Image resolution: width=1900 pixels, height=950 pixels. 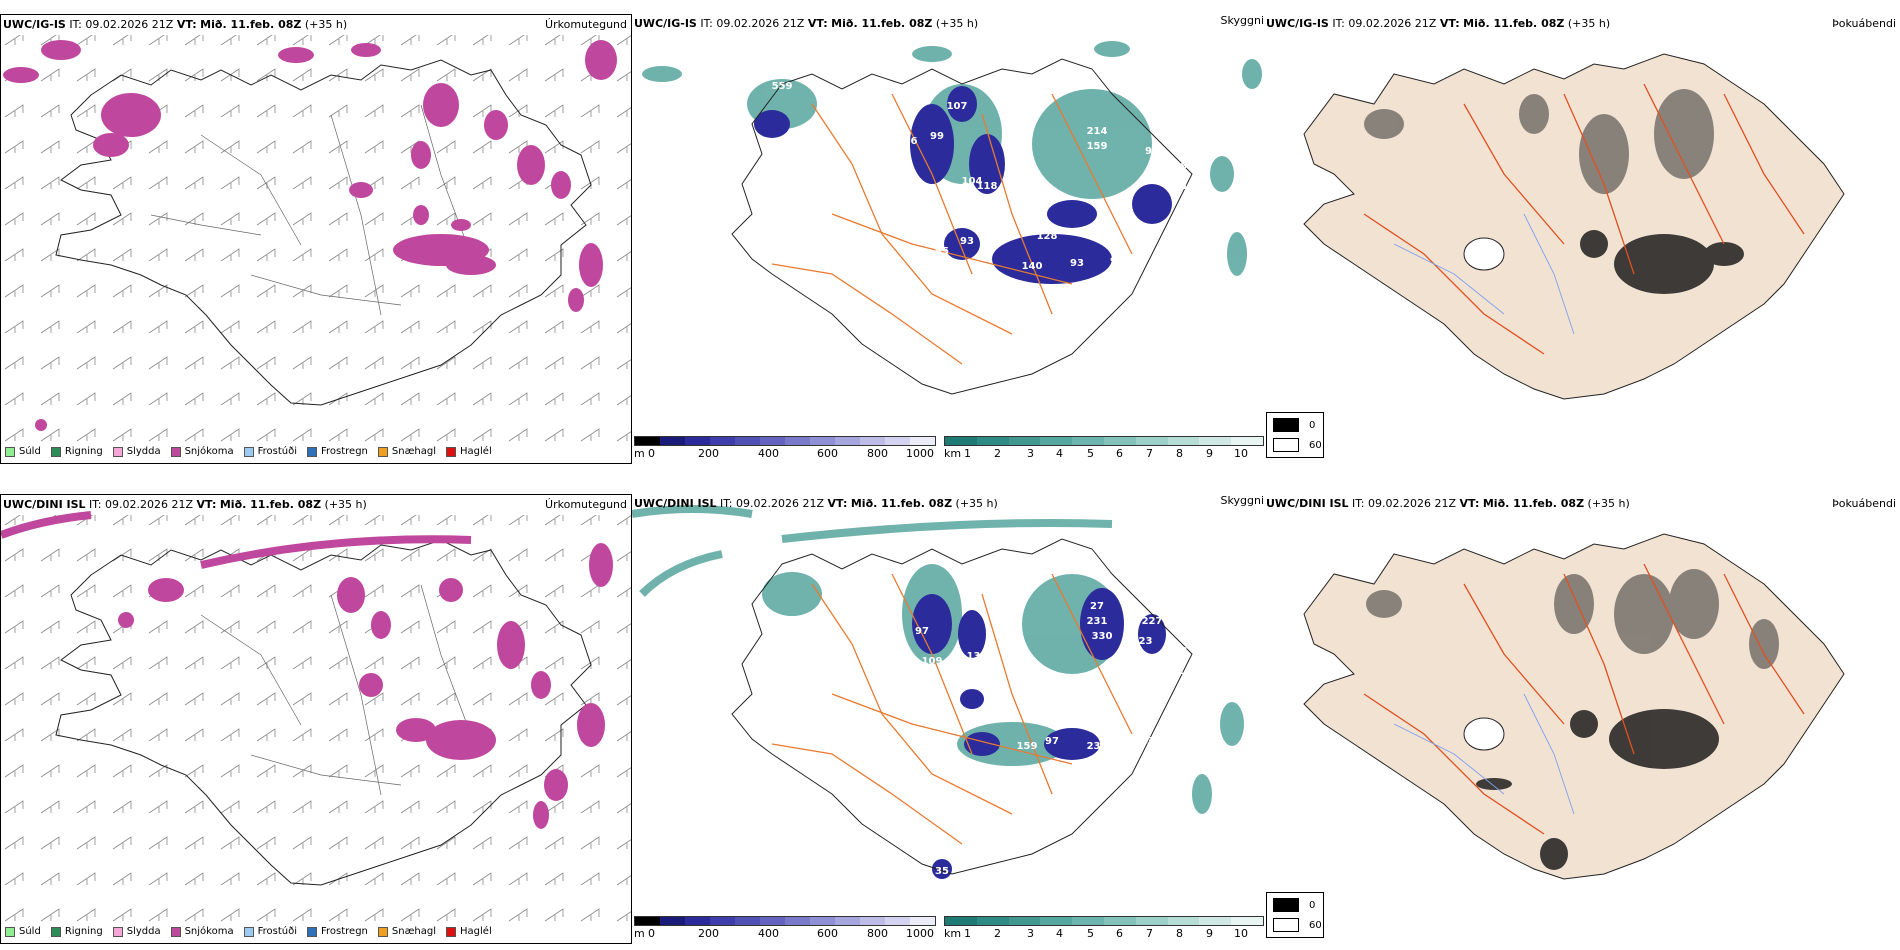 I want to click on cloud-base-value: 27, so click(x=1097, y=606).